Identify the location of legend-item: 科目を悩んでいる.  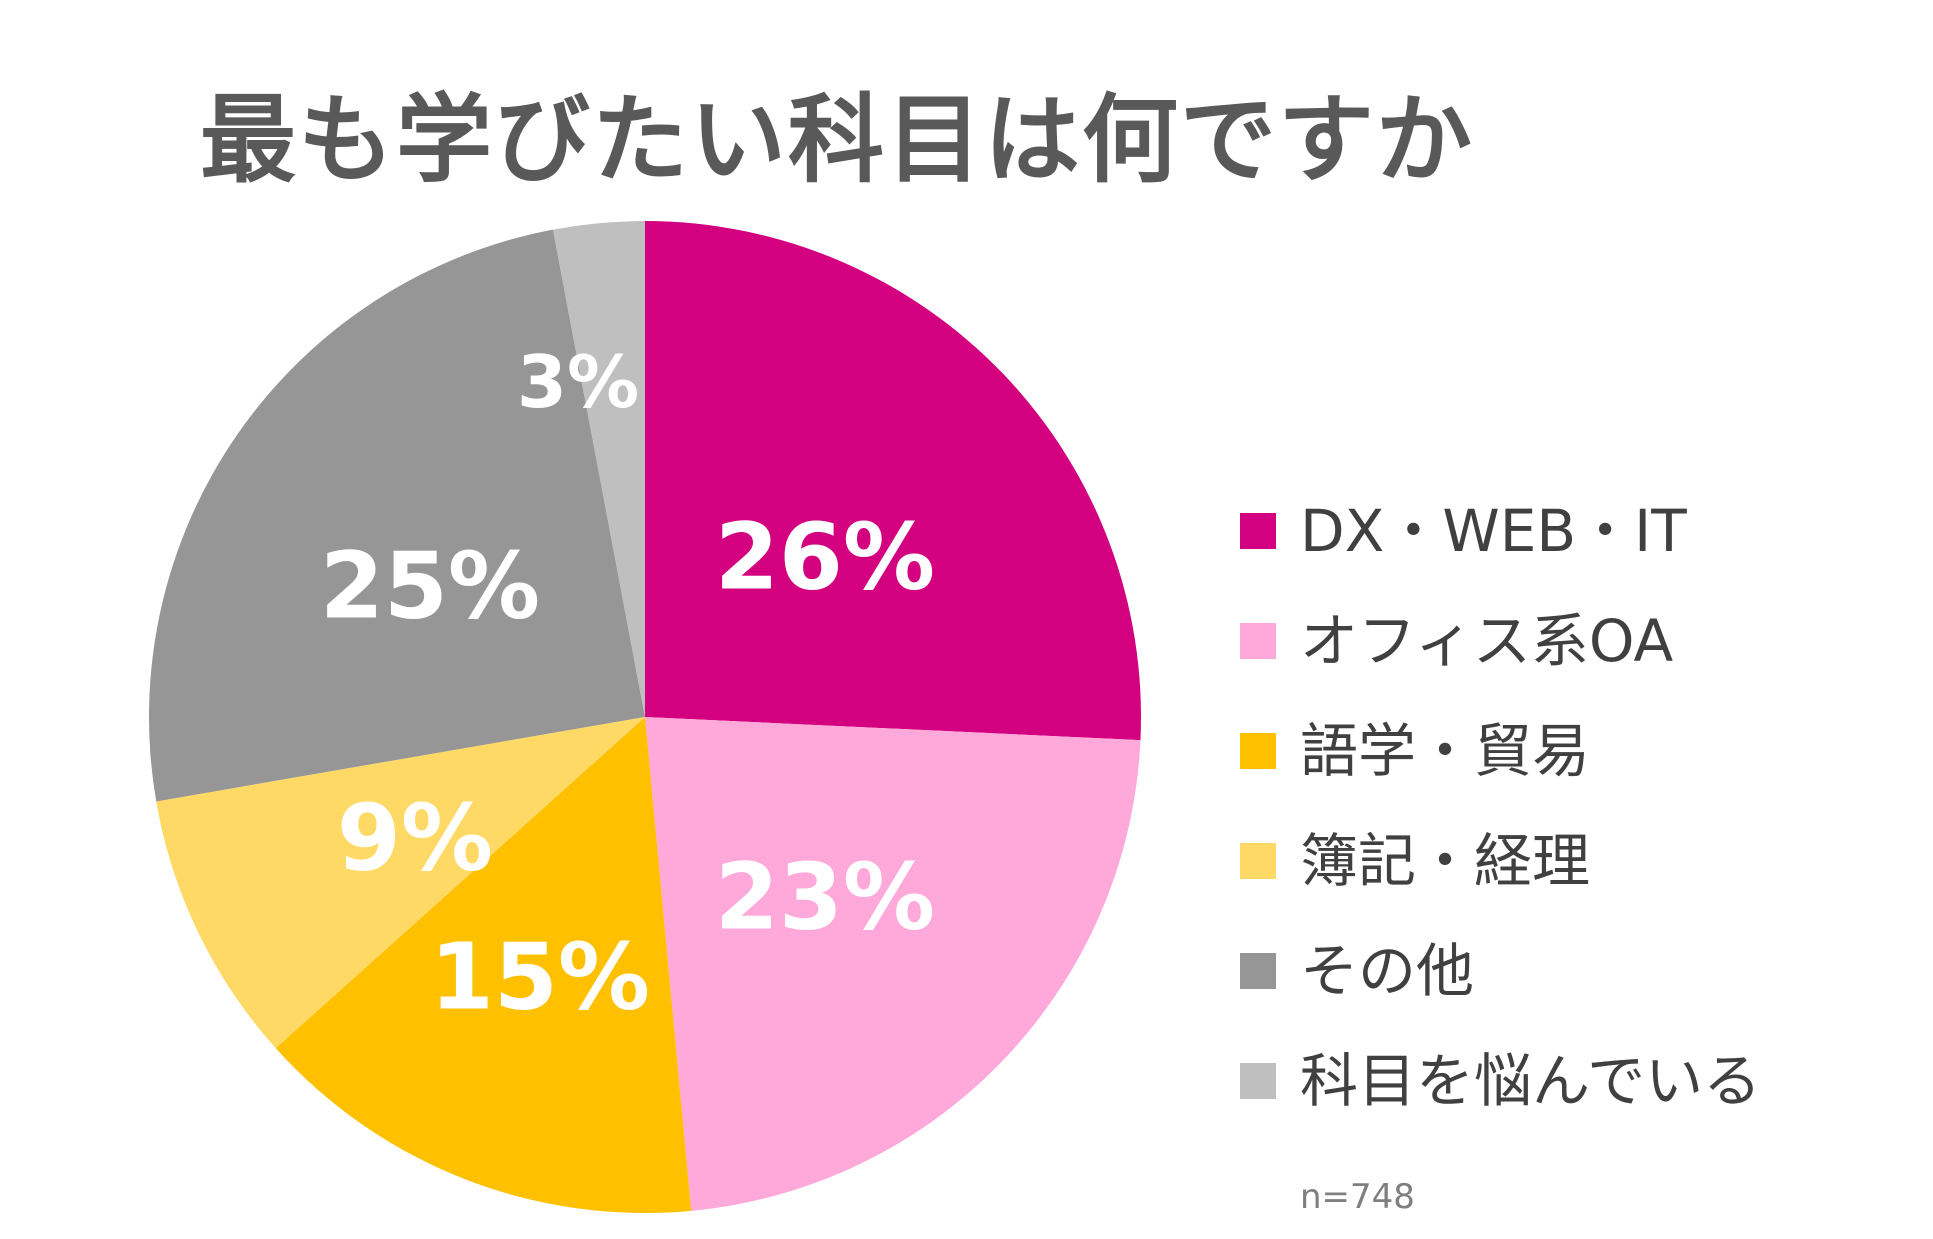
(1500, 1081).